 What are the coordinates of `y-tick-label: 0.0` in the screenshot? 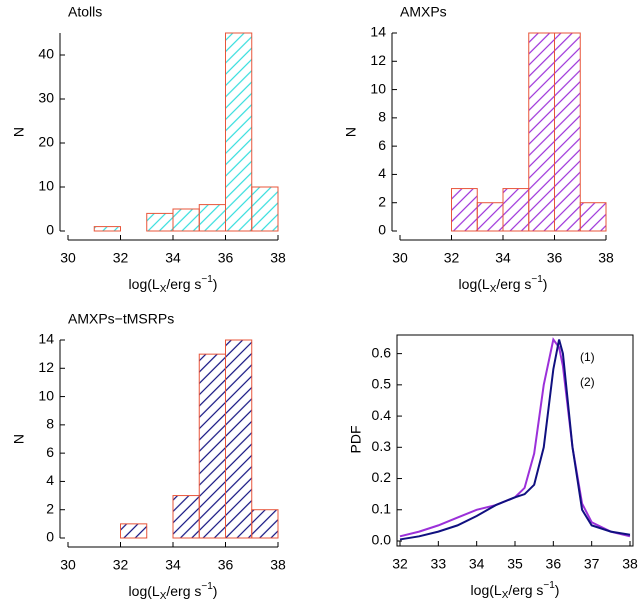 It's located at (382, 540).